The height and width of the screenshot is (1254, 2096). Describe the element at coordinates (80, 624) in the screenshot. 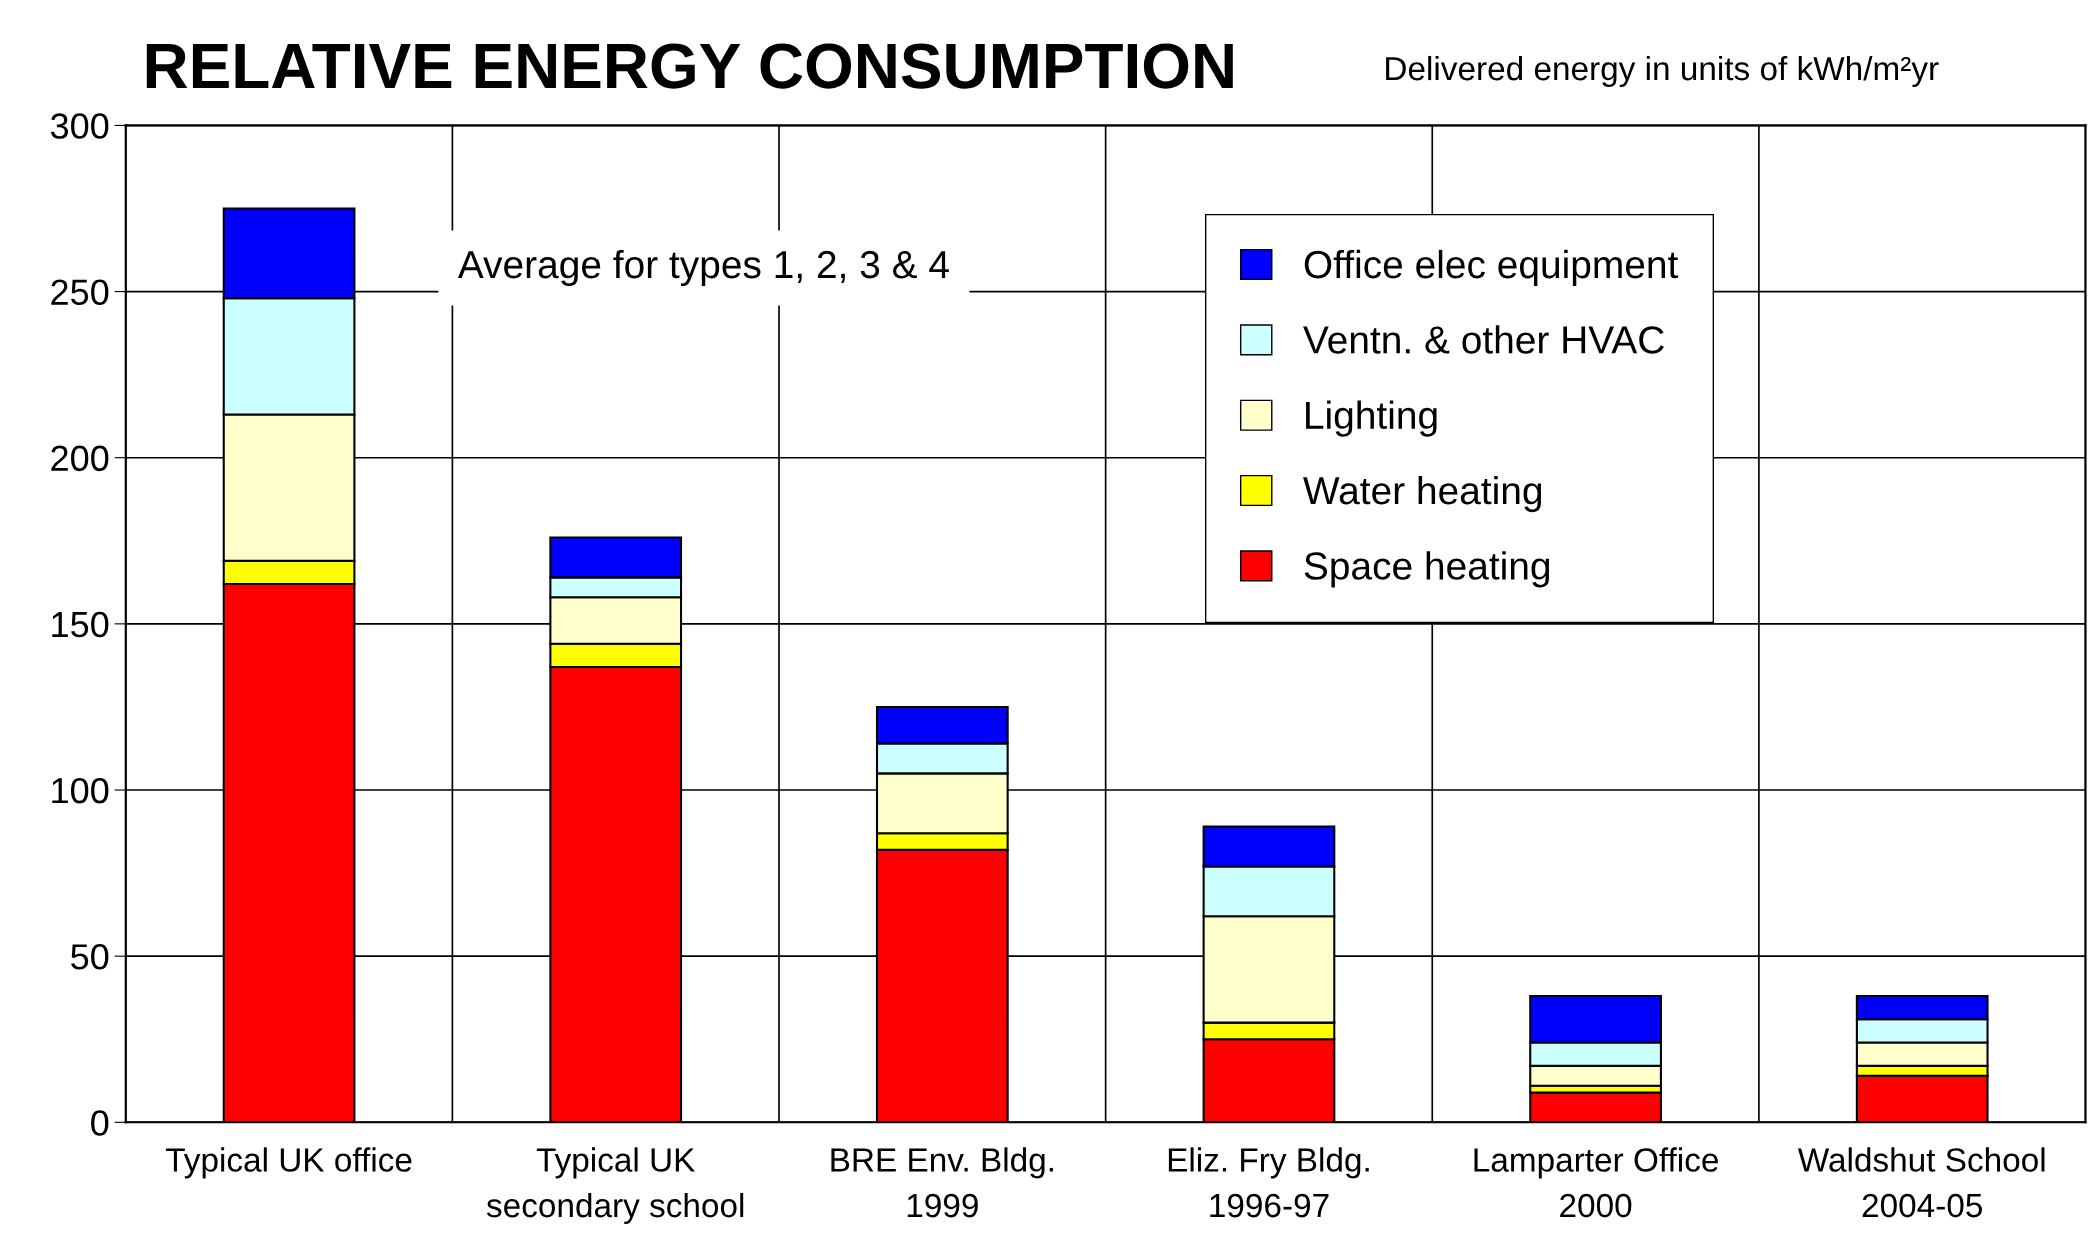

I see `y-tick-label: 150` at that location.